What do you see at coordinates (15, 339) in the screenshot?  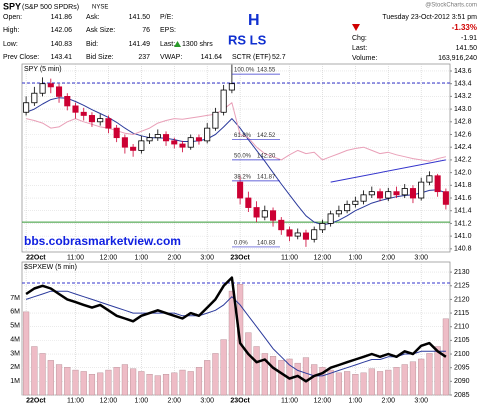 I see `y2-tick-label: 4M` at bounding box center [15, 339].